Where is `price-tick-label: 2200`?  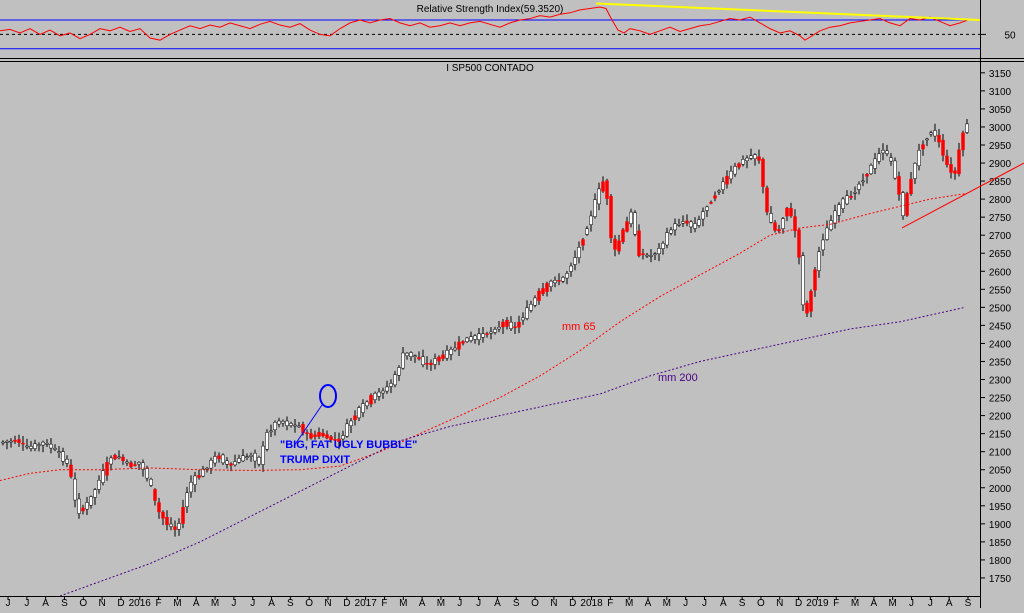 price-tick-label: 2200 is located at coordinates (1000, 417).